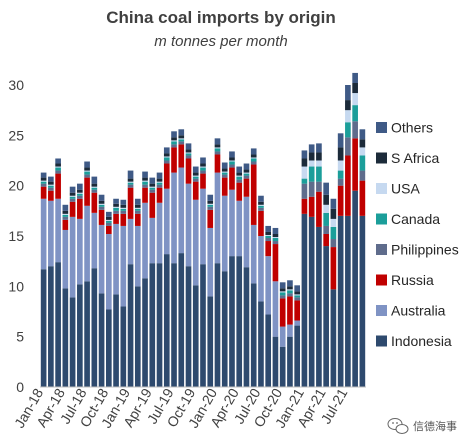 This screenshot has height=447, width=473. What do you see at coordinates (412, 280) in the screenshot?
I see `legend-label: Russia` at bounding box center [412, 280].